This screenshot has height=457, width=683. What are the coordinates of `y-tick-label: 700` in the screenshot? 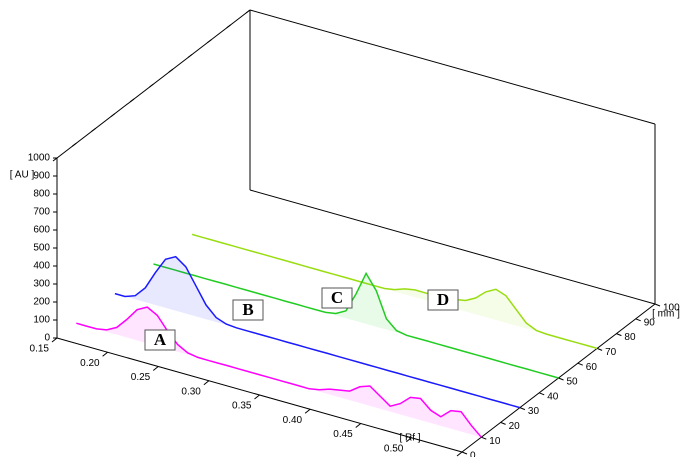 It's located at (41, 212).